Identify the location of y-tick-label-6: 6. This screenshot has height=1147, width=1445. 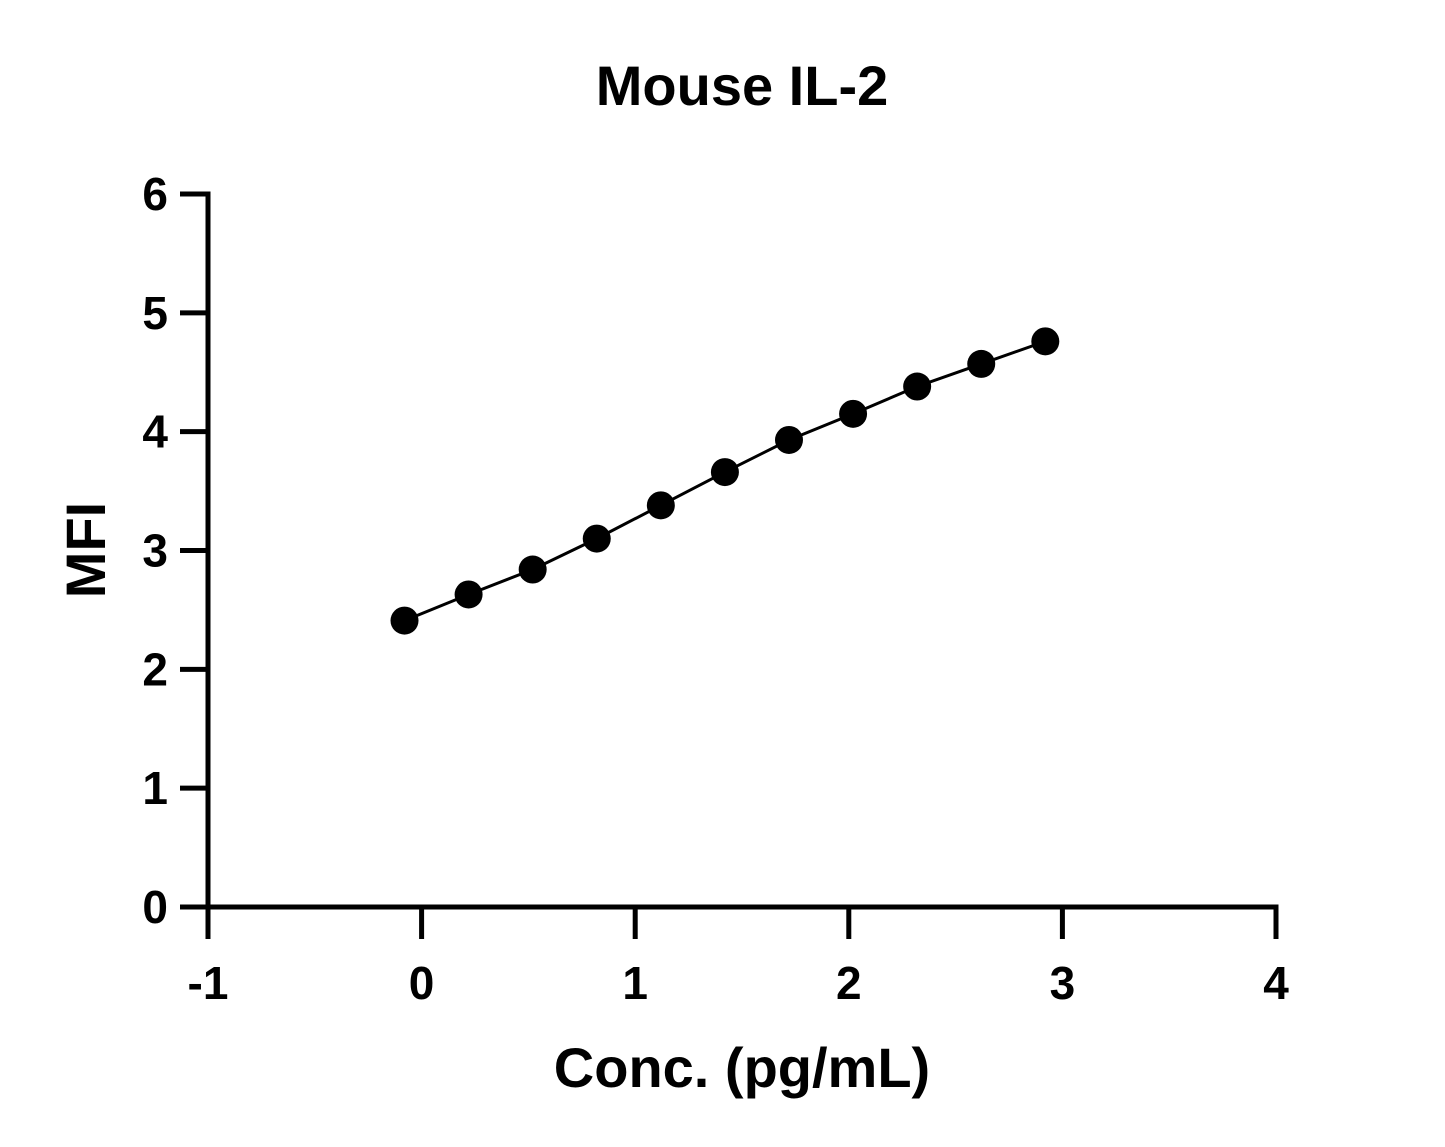
(155, 194).